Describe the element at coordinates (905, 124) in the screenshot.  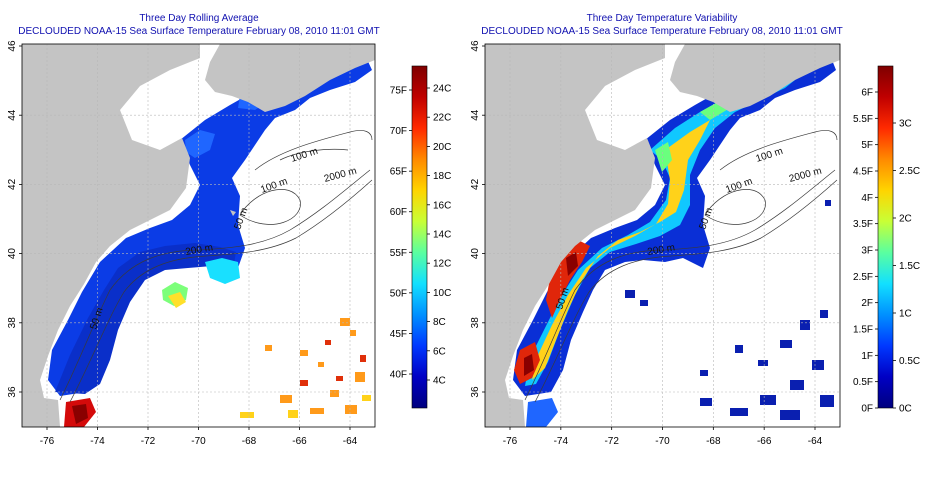
I see `right-colorbar-c-label: 3C` at that location.